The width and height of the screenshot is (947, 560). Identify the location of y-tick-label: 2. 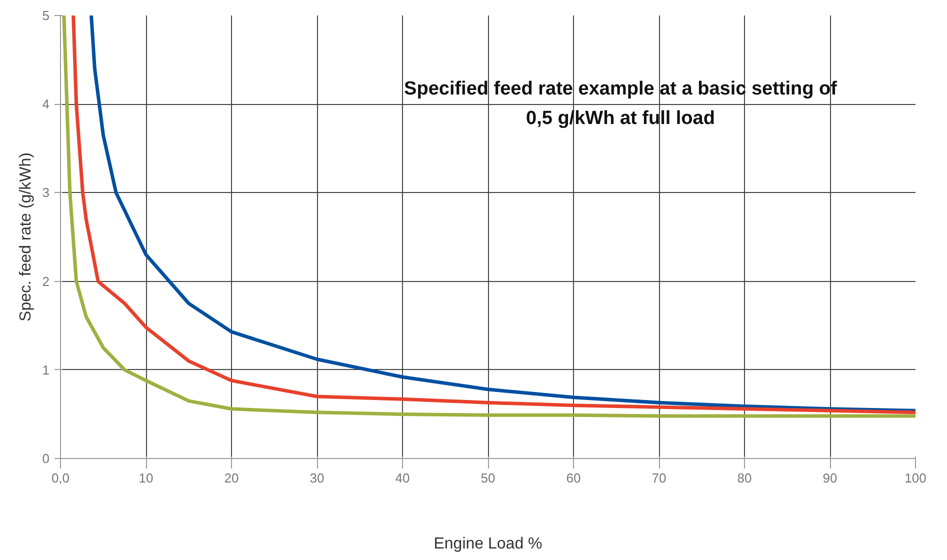
(46, 281).